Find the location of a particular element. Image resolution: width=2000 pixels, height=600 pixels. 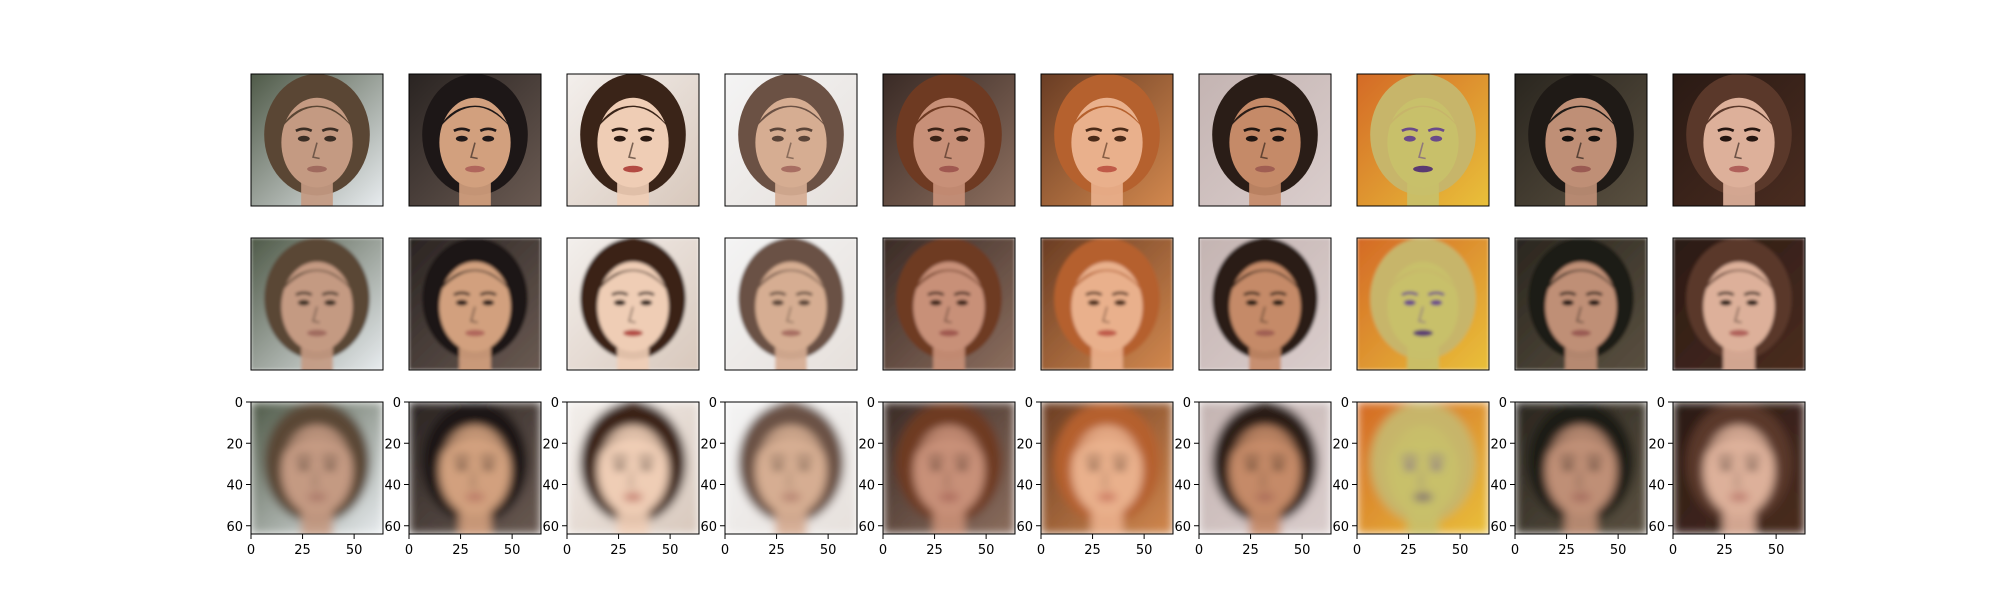

face-panel-blurred_reconstruction-10: 0 25 50 0 20 40 60 is located at coordinates (1727, 477).